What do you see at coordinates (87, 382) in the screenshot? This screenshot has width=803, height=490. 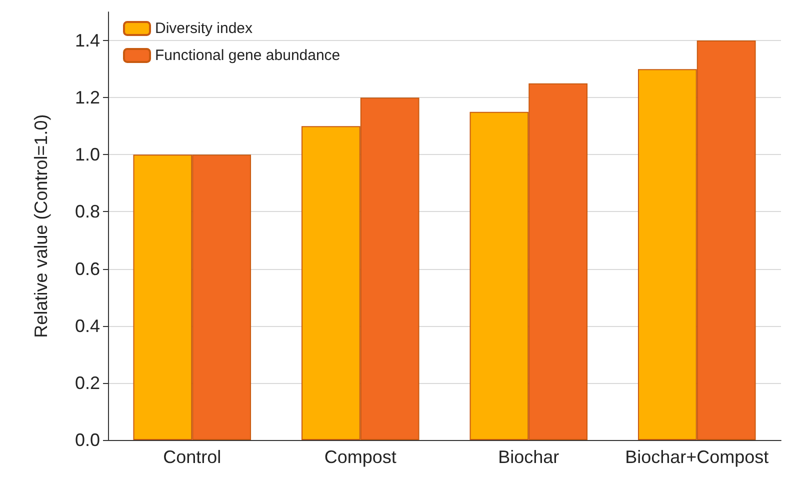 I see `y-tick-label: 0.2` at bounding box center [87, 382].